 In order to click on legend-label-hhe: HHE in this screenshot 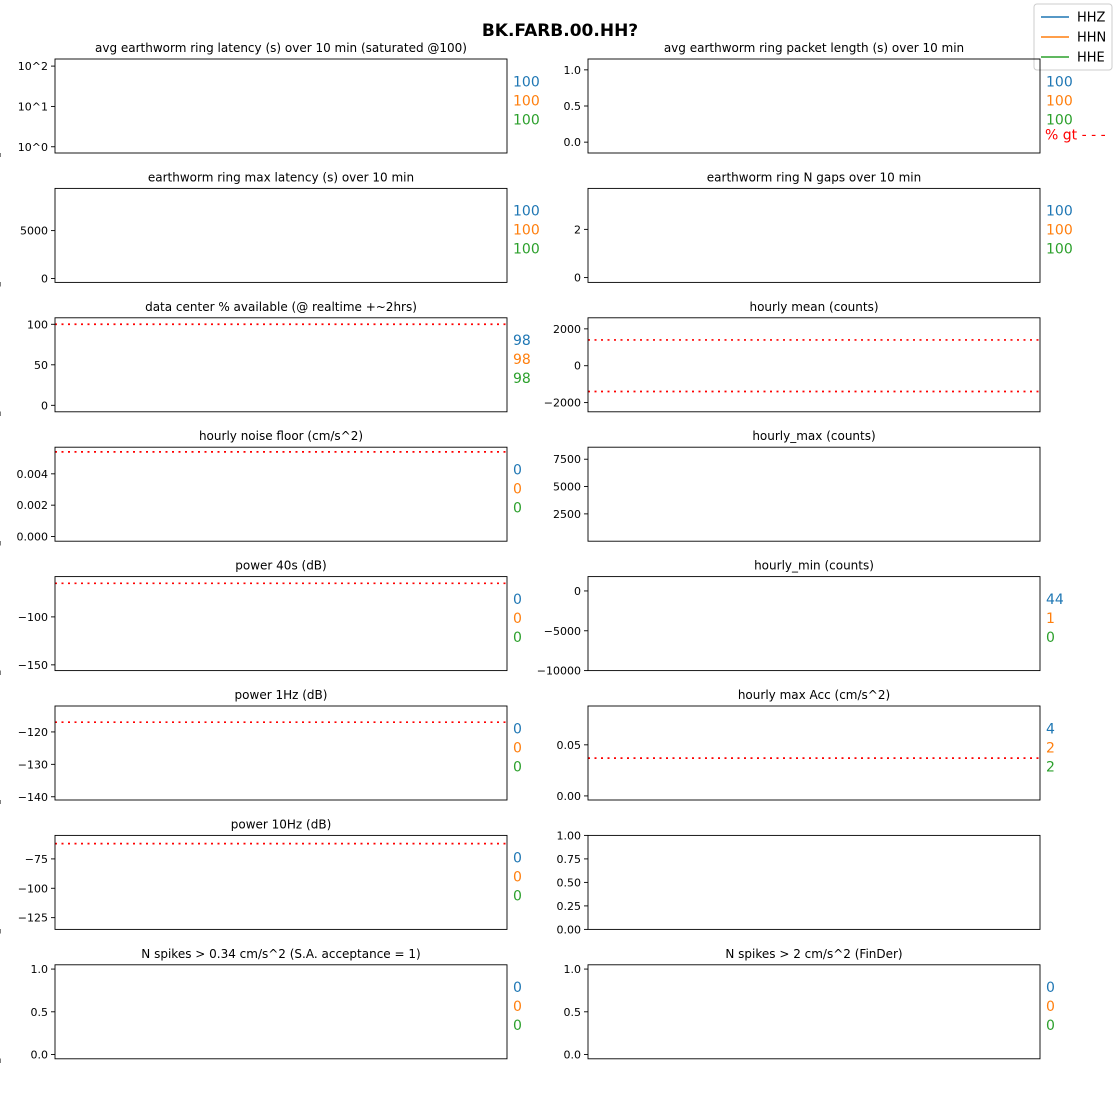, I will do `click(1091, 58)`.